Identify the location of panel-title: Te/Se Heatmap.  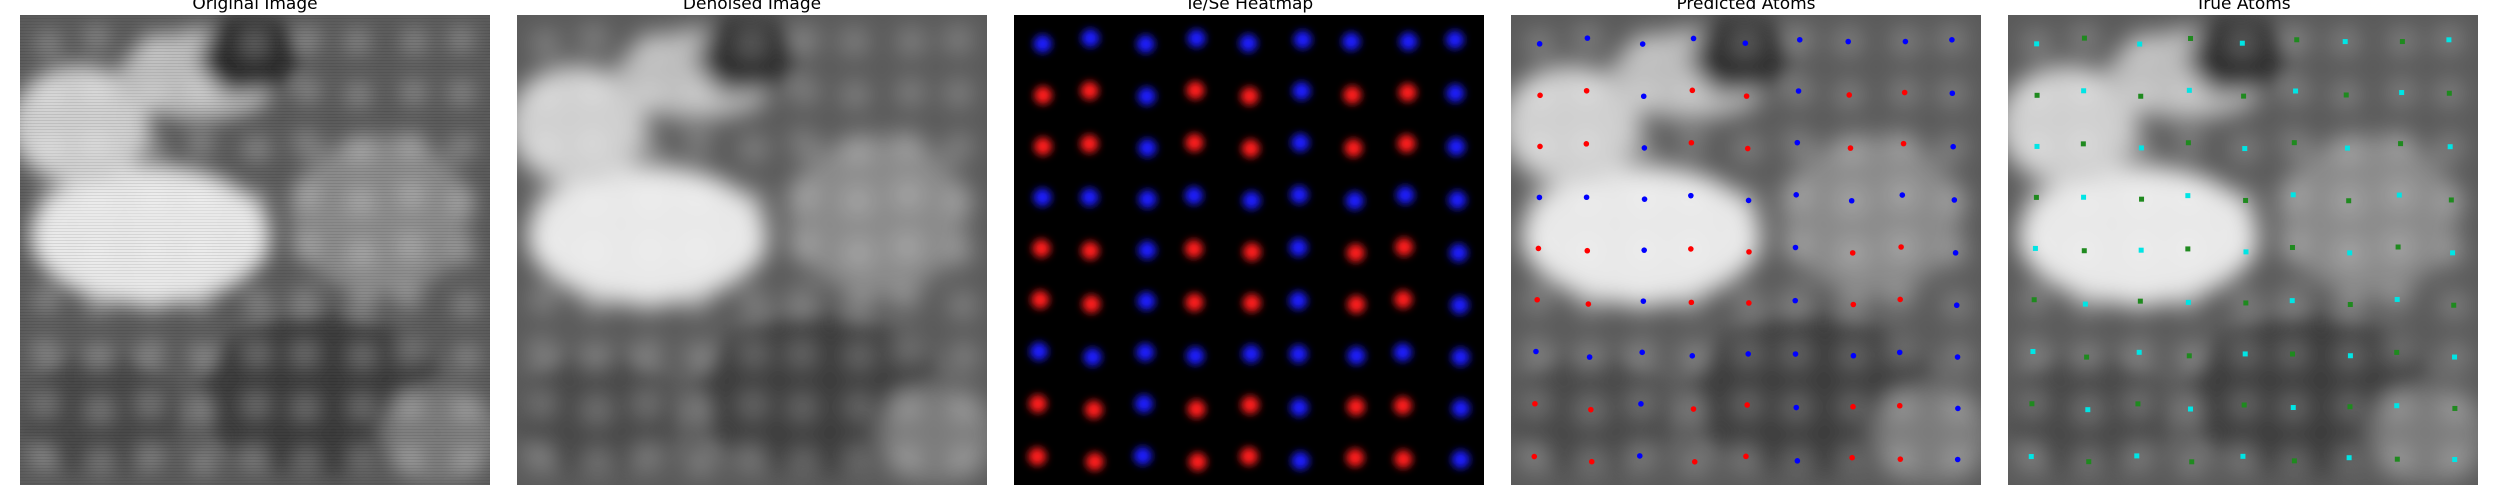
(1249, 7).